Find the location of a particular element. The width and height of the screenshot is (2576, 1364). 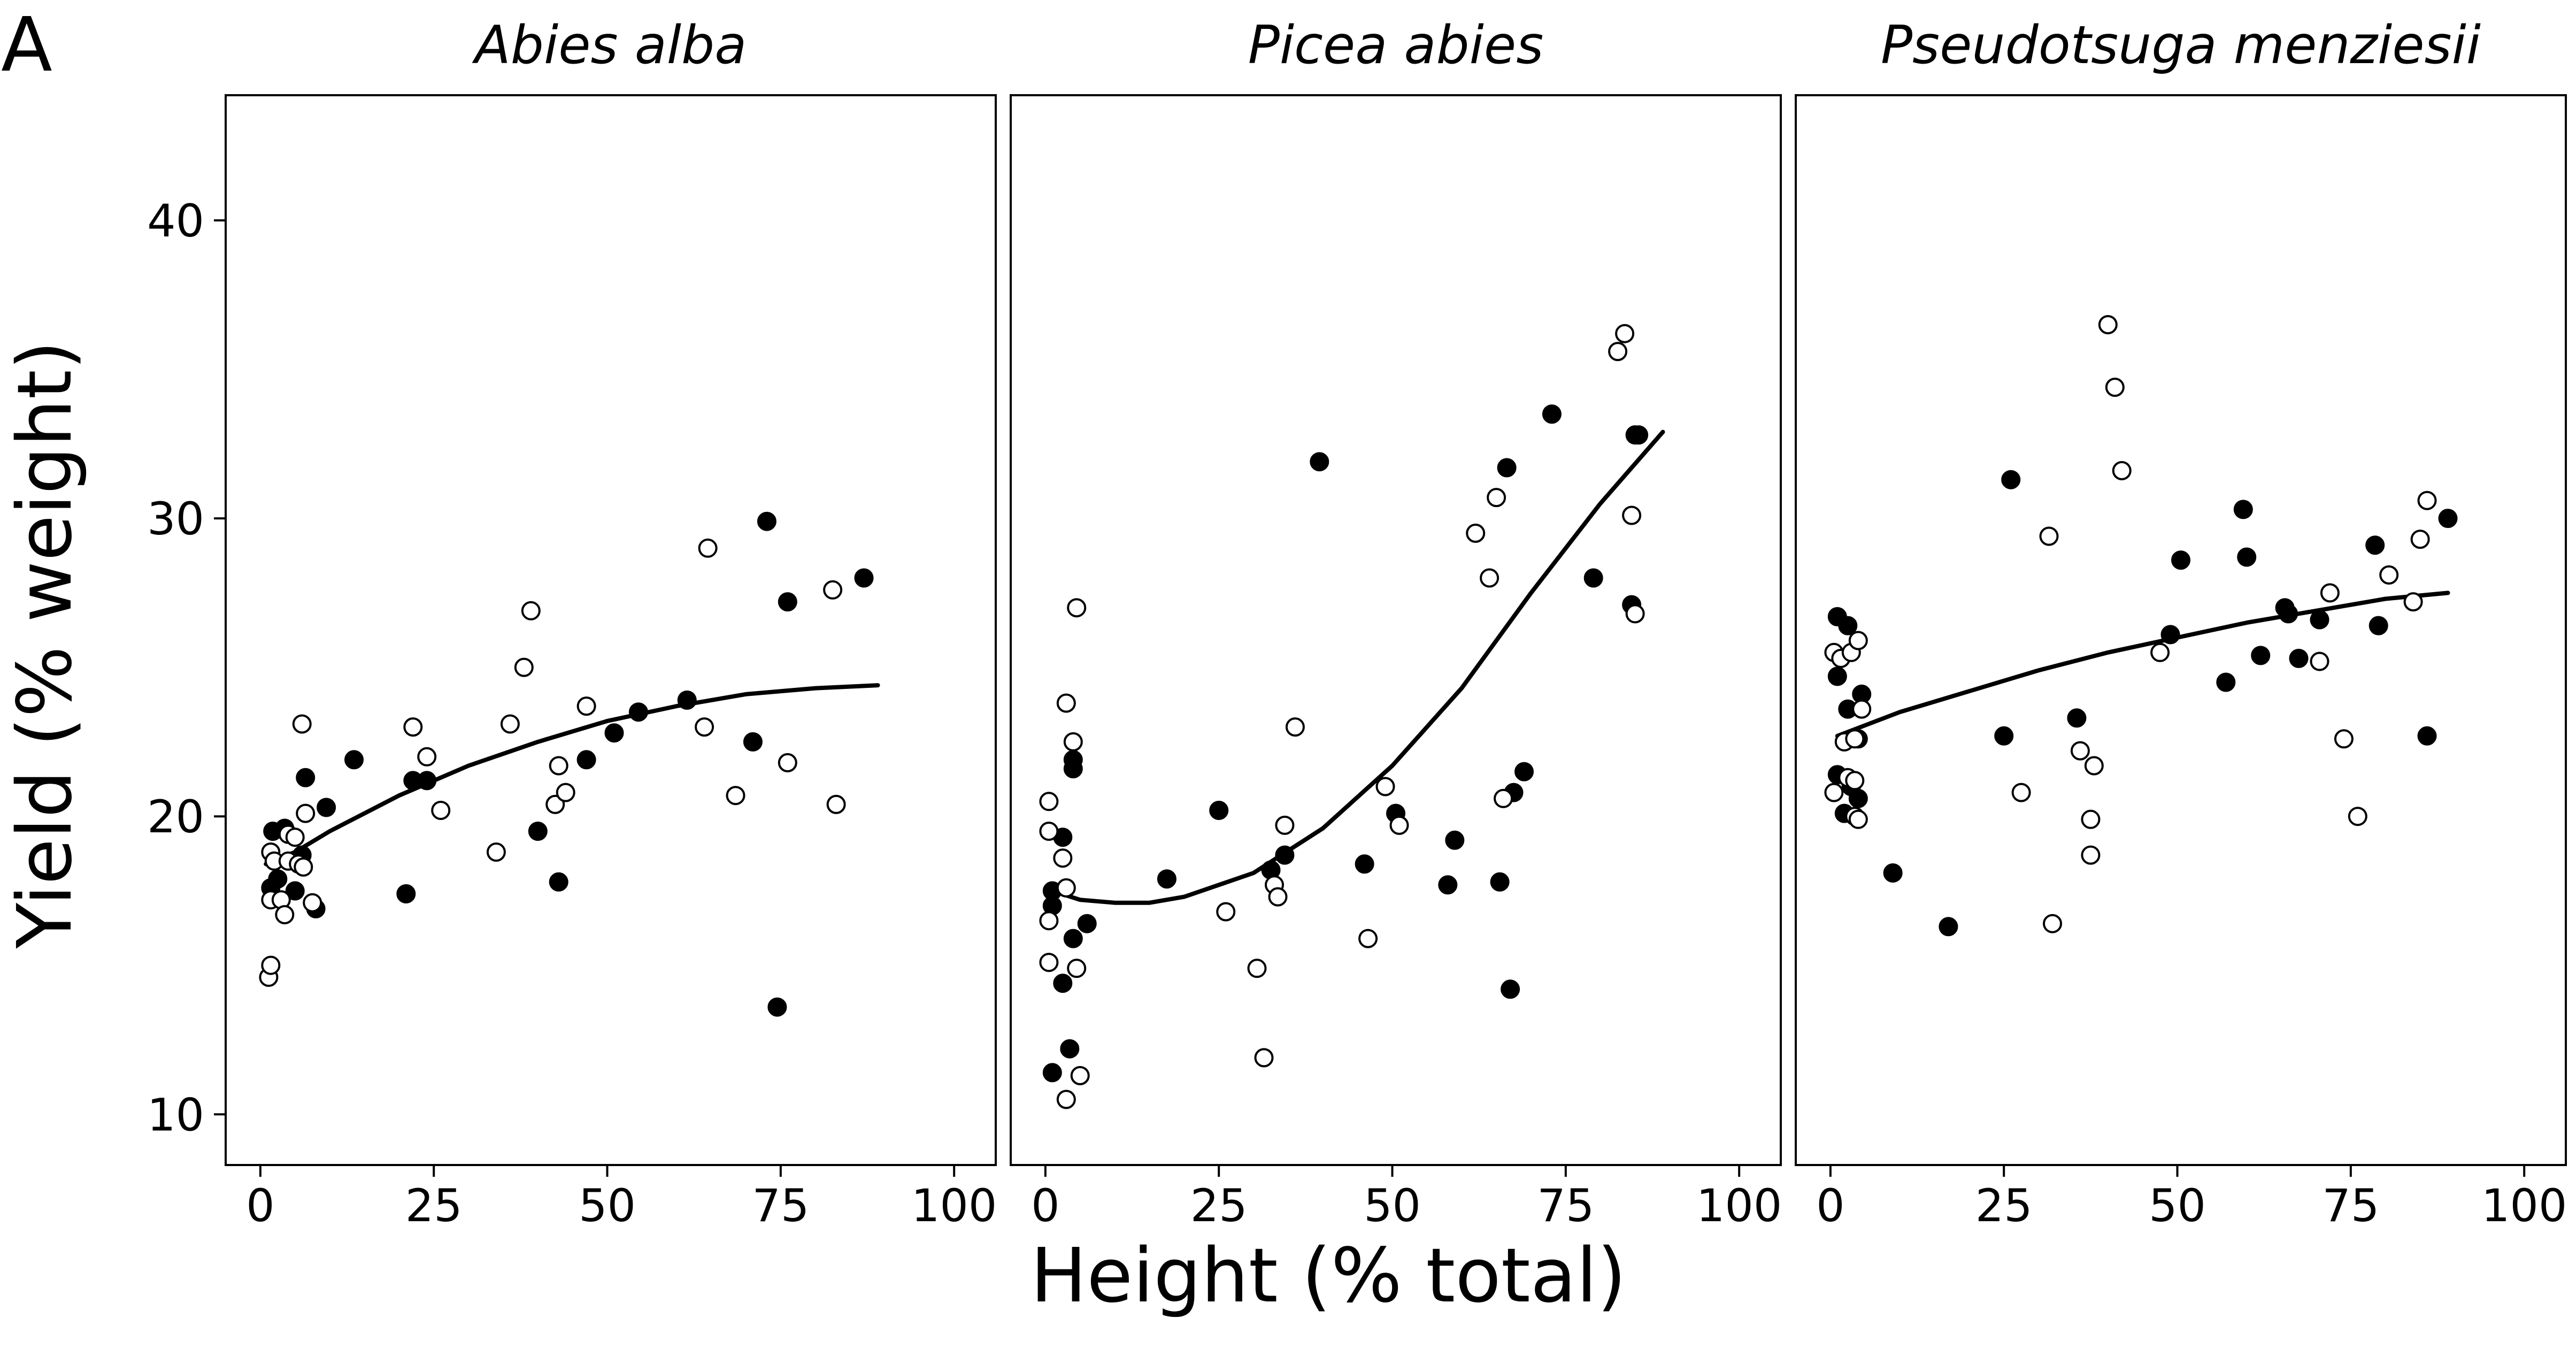

y-axis-title: Yield (% weight) is located at coordinates (45, 645).